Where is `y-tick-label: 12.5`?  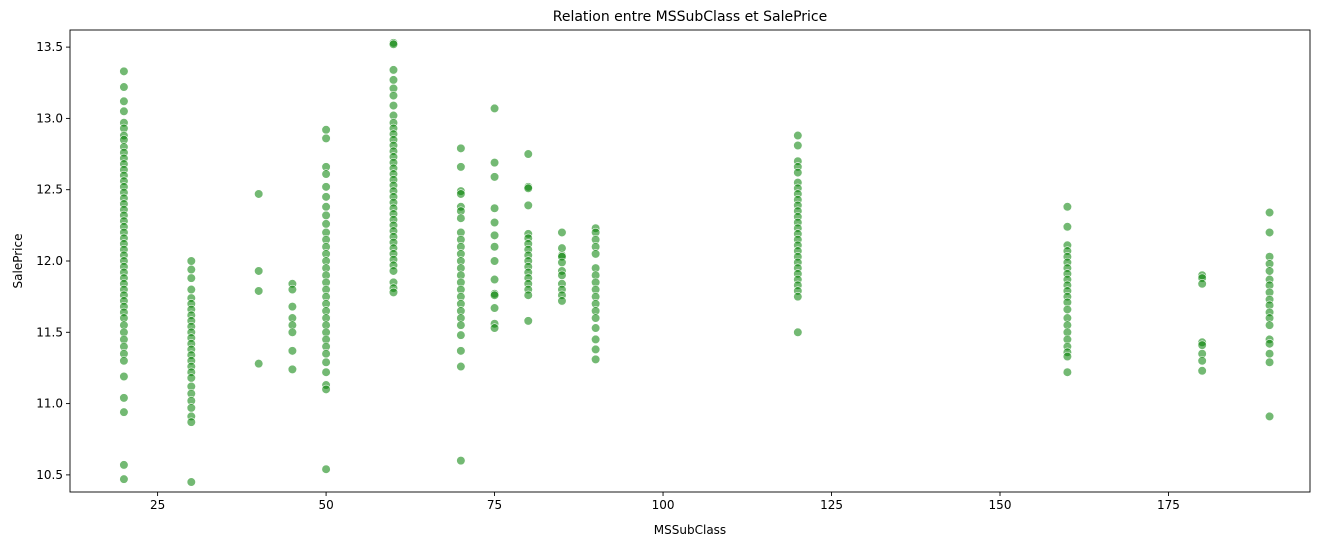 y-tick-label: 12.5 is located at coordinates (49, 190).